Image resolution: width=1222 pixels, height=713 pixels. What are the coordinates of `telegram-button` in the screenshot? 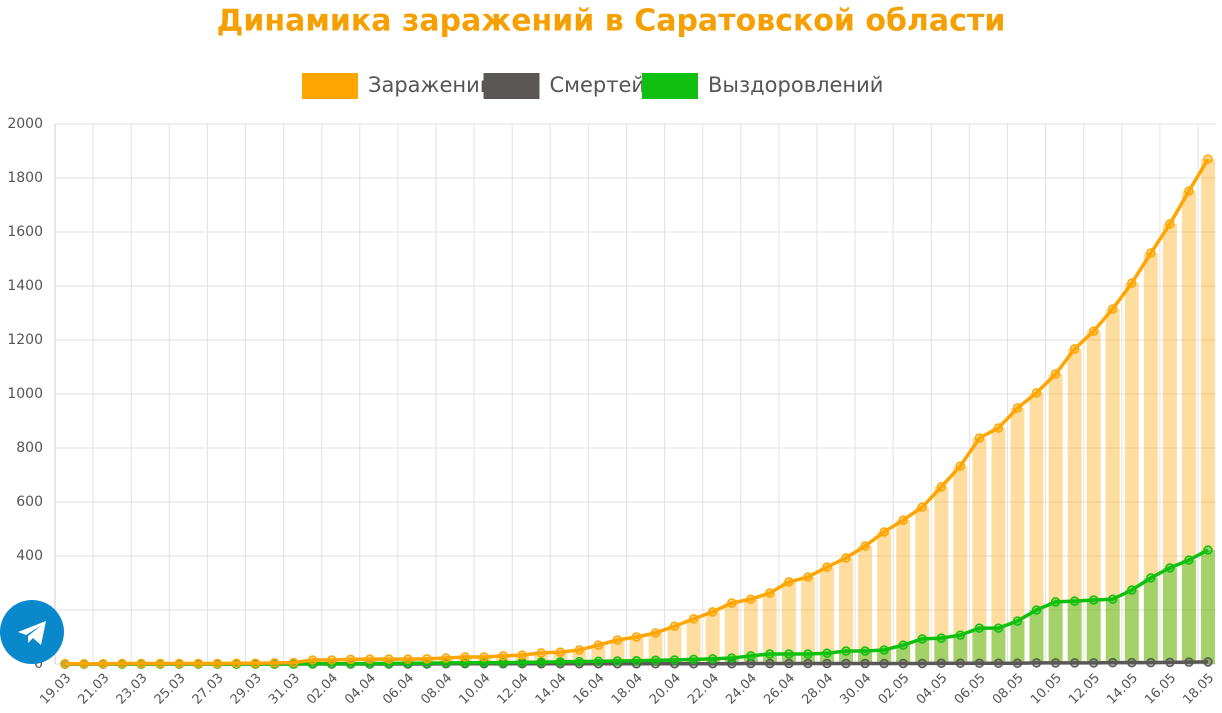 It's located at (32, 632).